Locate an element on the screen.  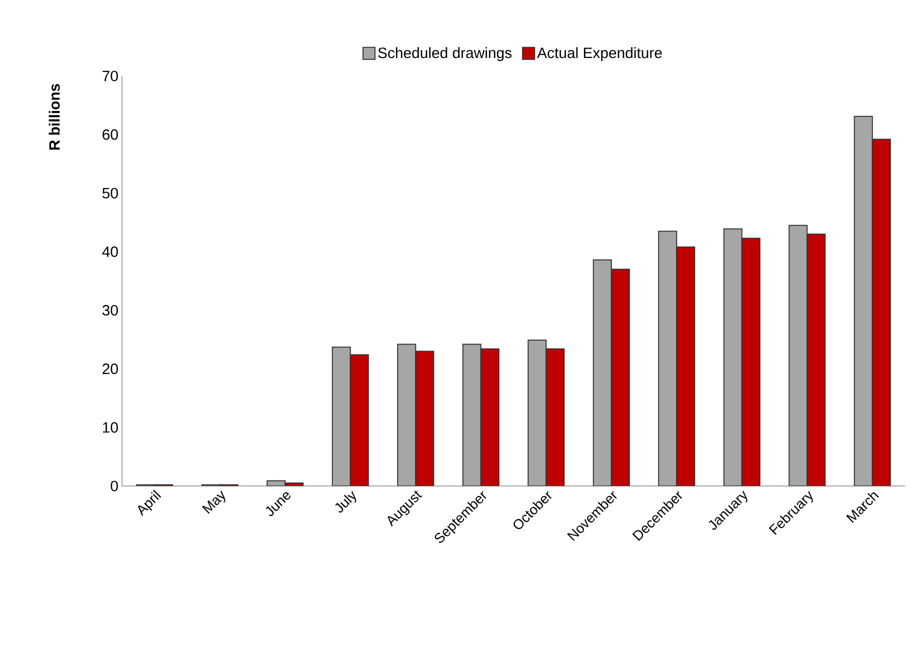
y-tick-label: 30 is located at coordinates (110, 310).